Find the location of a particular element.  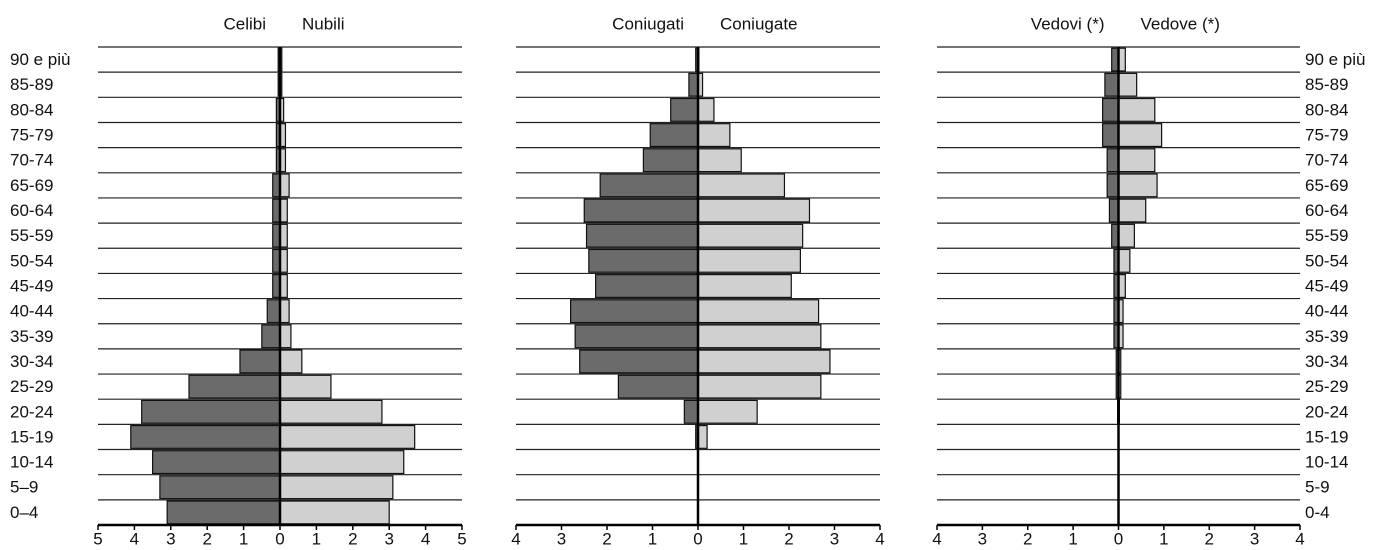

category-label: 70-74 is located at coordinates (1326, 160).